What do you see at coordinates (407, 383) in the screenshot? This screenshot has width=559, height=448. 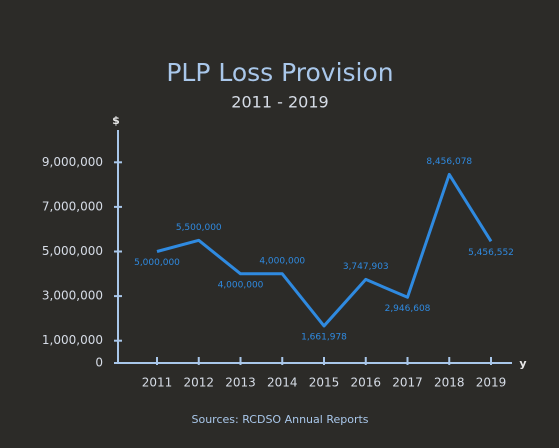 I see `x-tick-label: 2017` at bounding box center [407, 383].